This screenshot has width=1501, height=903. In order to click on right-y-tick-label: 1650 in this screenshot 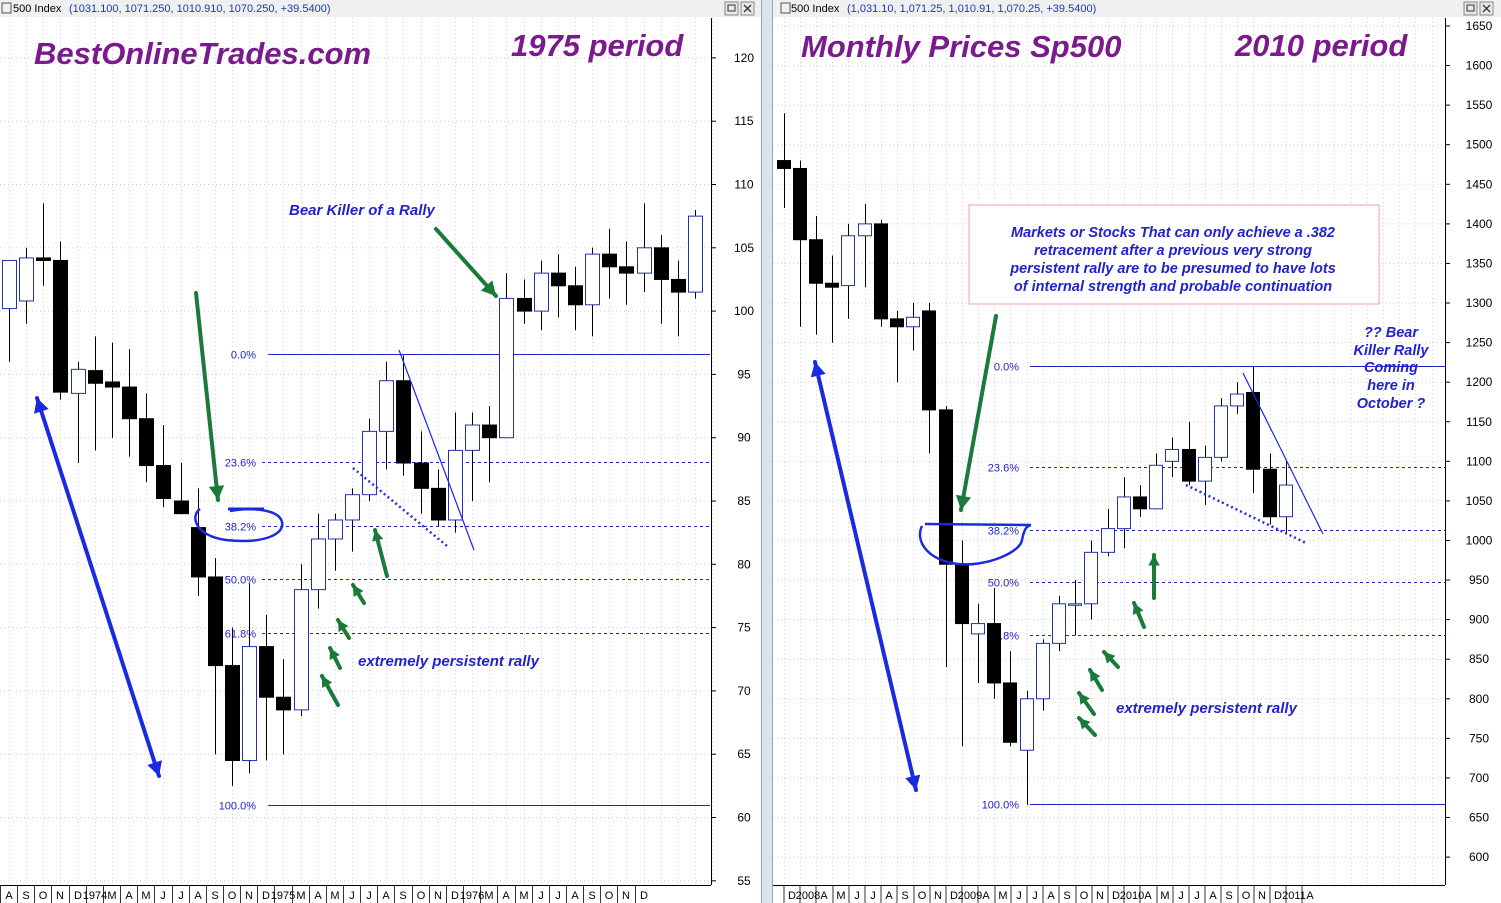, I will do `click(1479, 26)`.